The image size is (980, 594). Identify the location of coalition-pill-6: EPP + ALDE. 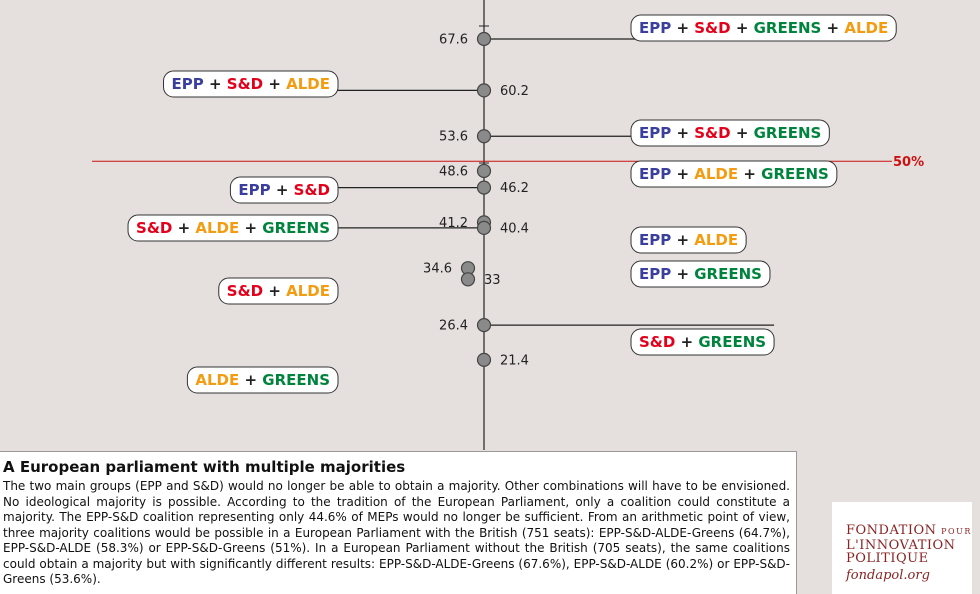
(688, 240).